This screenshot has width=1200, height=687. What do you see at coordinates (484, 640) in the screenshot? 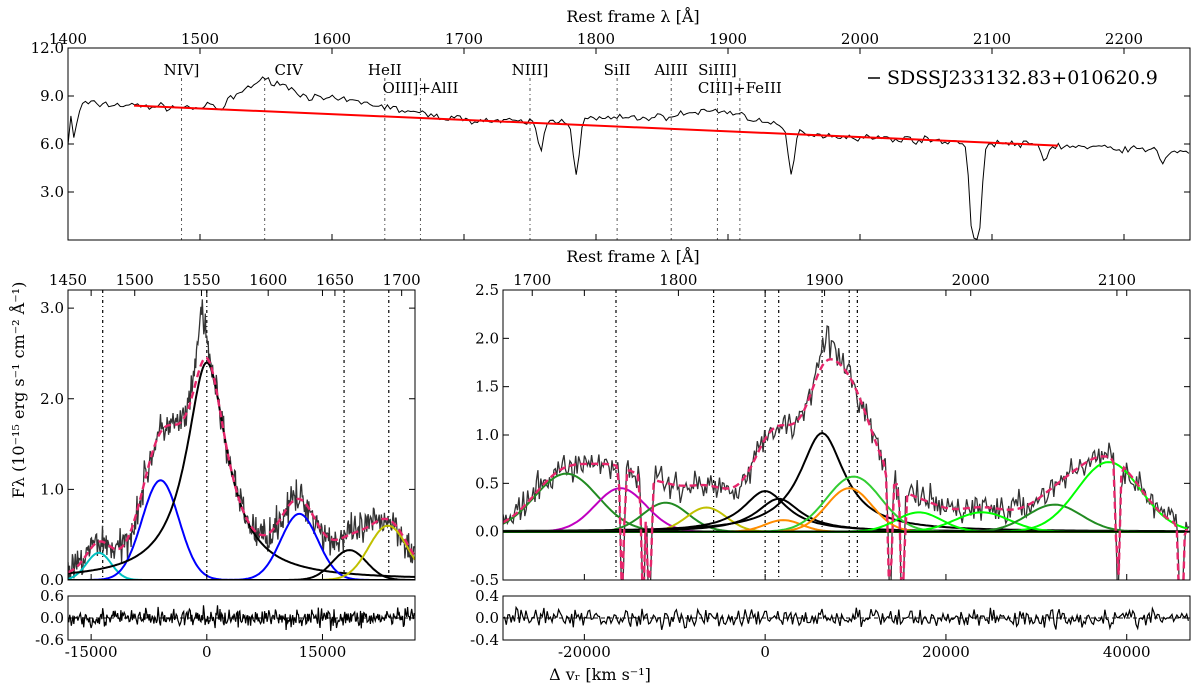
I see `y-tick-label: -0.4` at bounding box center [484, 640].